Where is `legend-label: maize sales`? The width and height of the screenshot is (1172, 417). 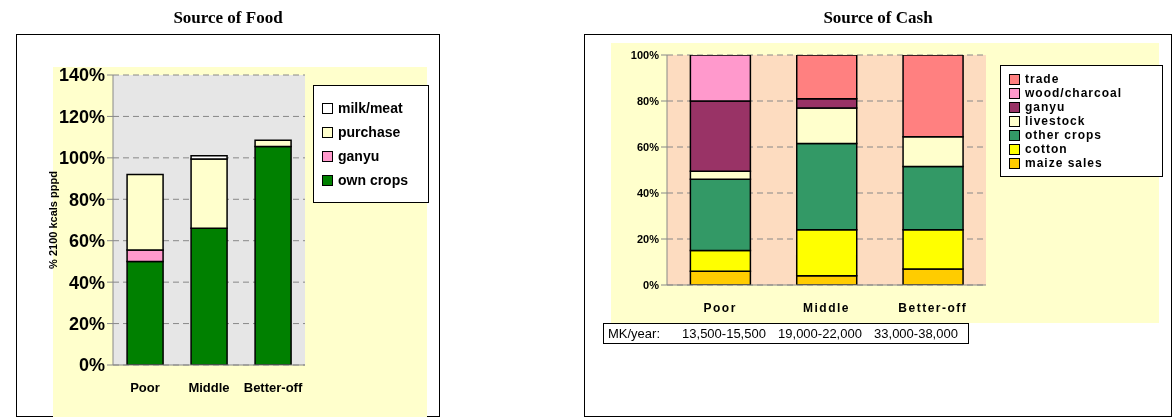 legend-label: maize sales is located at coordinates (1064, 163).